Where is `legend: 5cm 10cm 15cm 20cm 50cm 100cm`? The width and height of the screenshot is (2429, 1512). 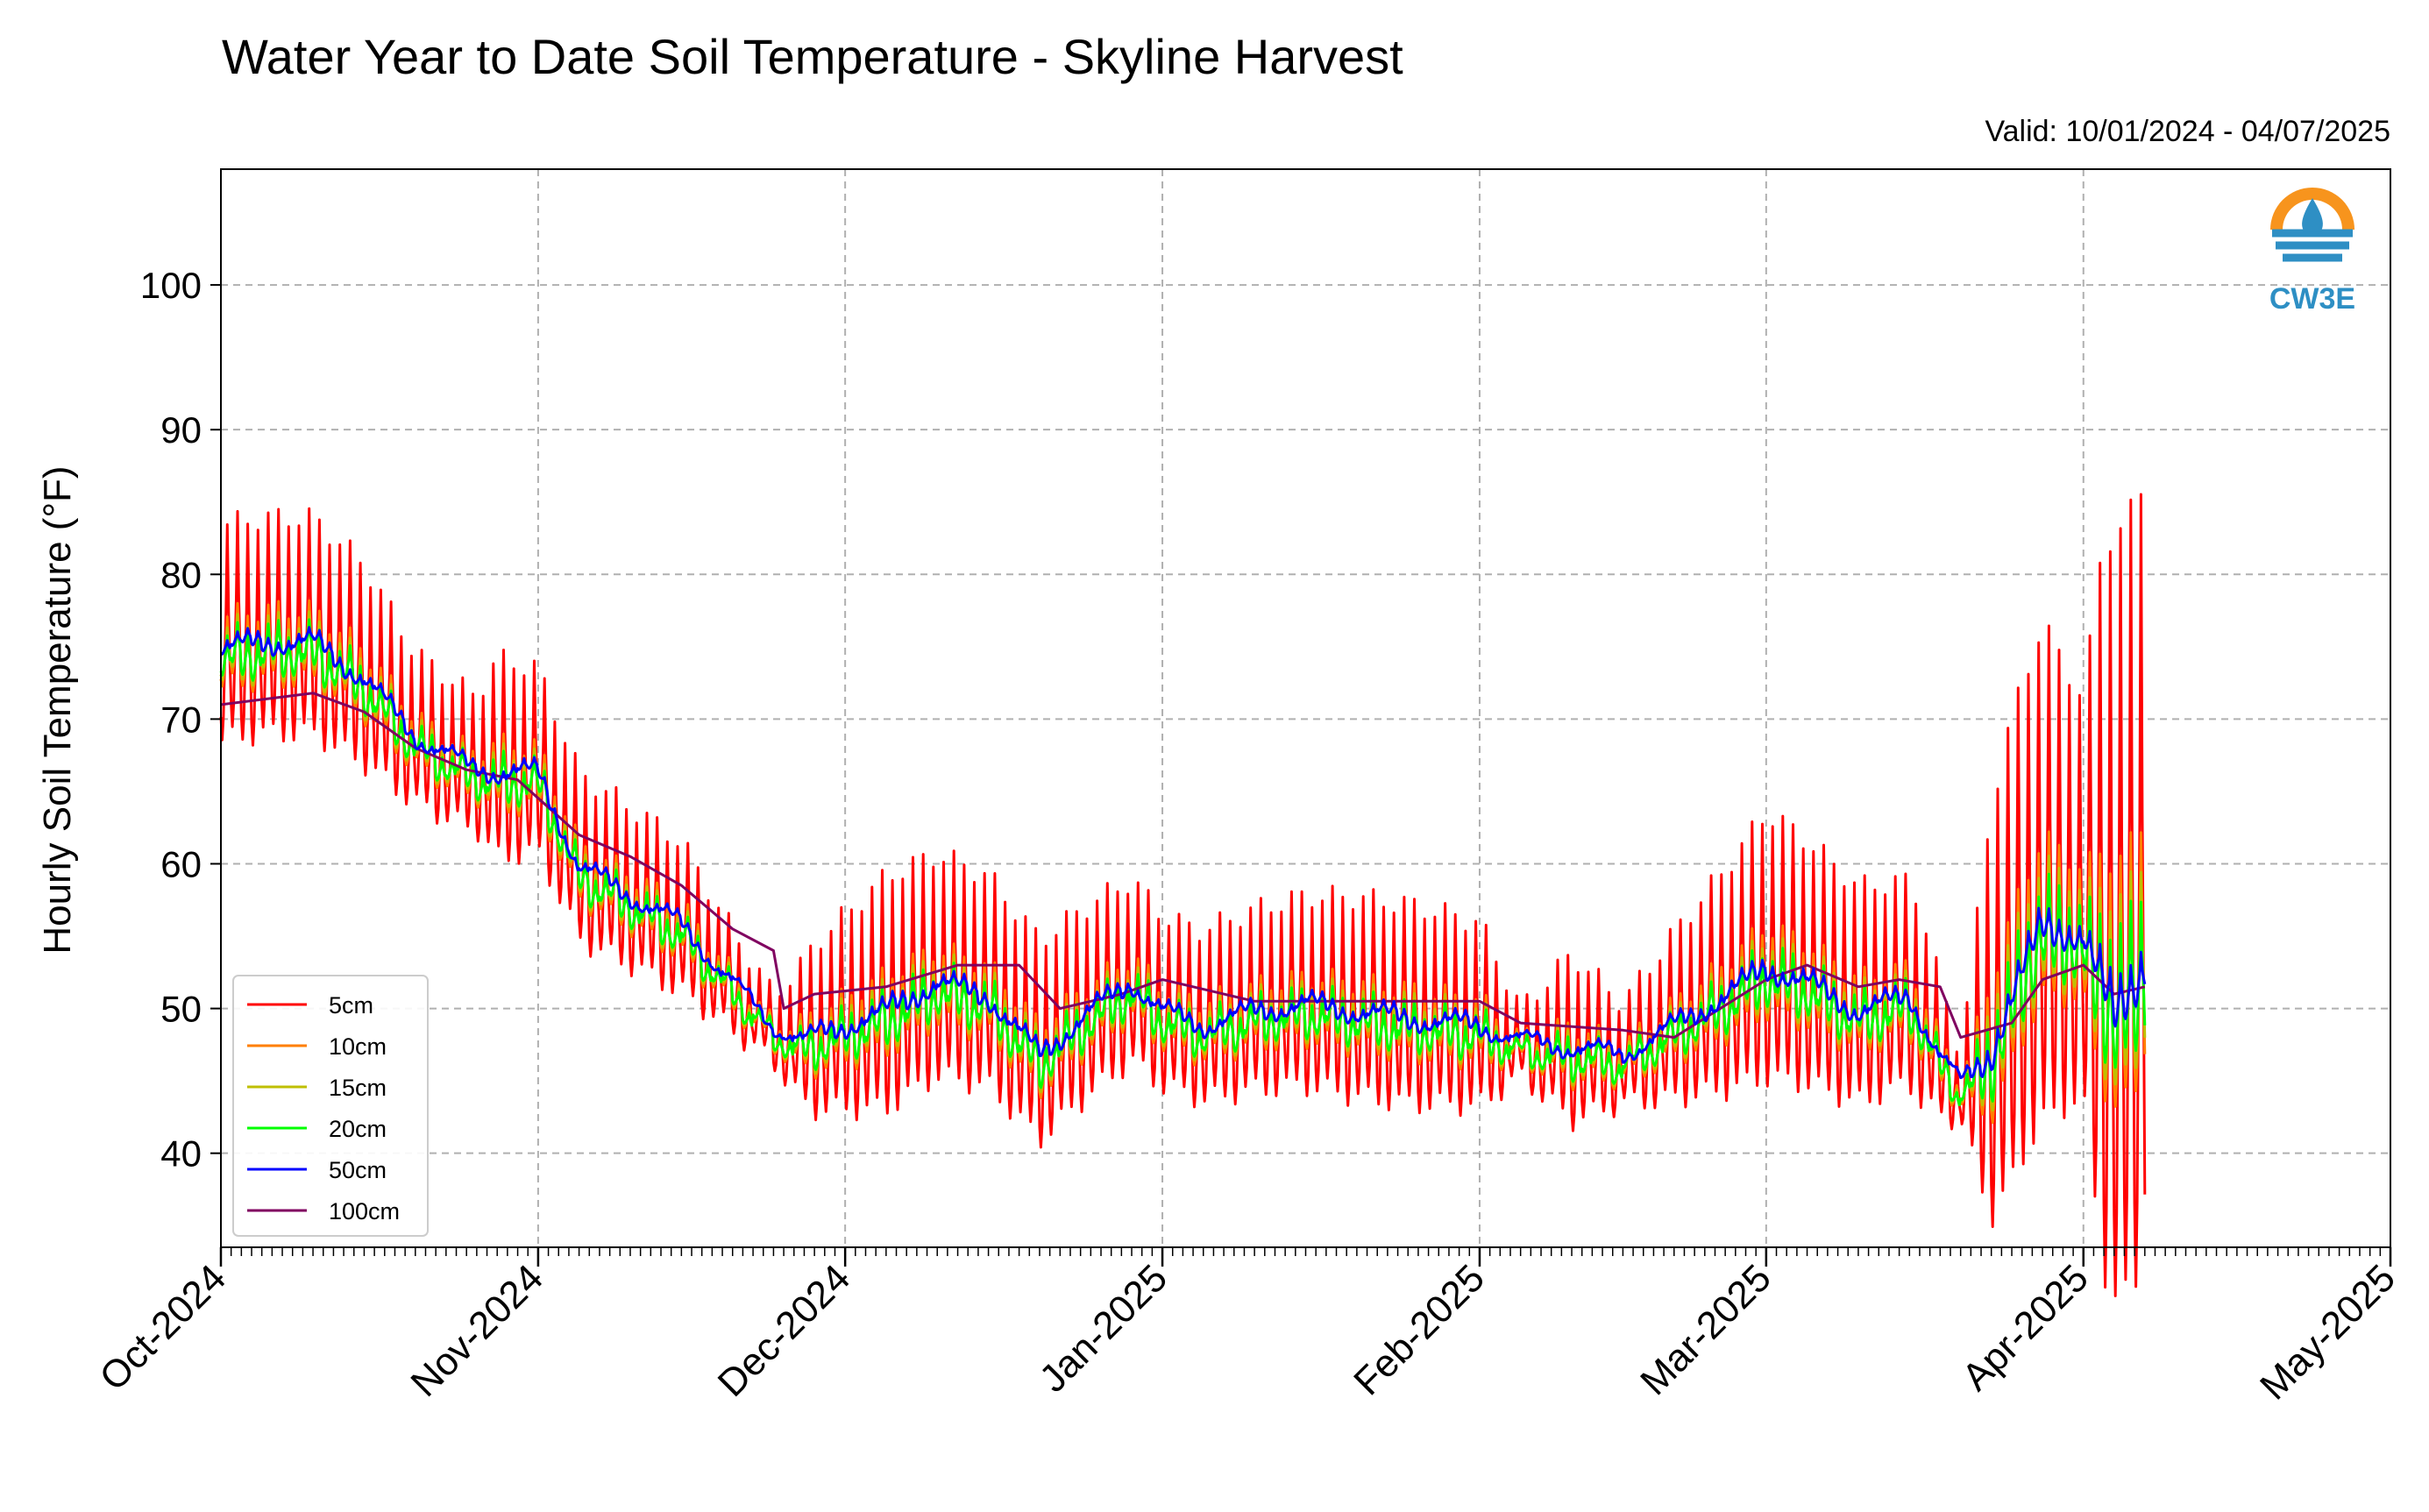
legend: 5cm 10cm 15cm 20cm 50cm 100cm is located at coordinates (330, 1106).